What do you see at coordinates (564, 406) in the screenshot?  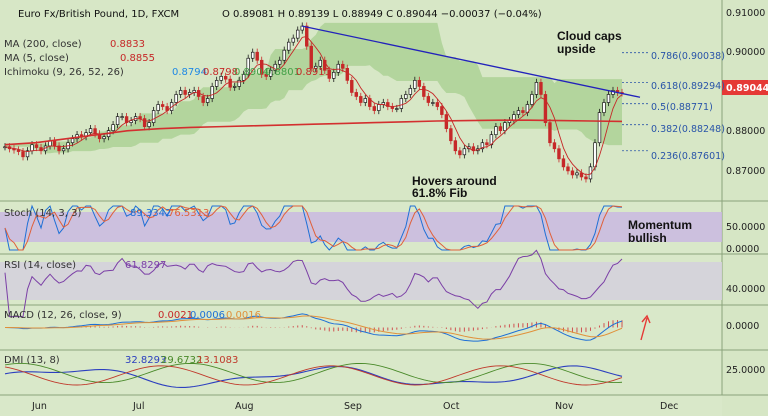 I see `month-label: Nov` at bounding box center [564, 406].